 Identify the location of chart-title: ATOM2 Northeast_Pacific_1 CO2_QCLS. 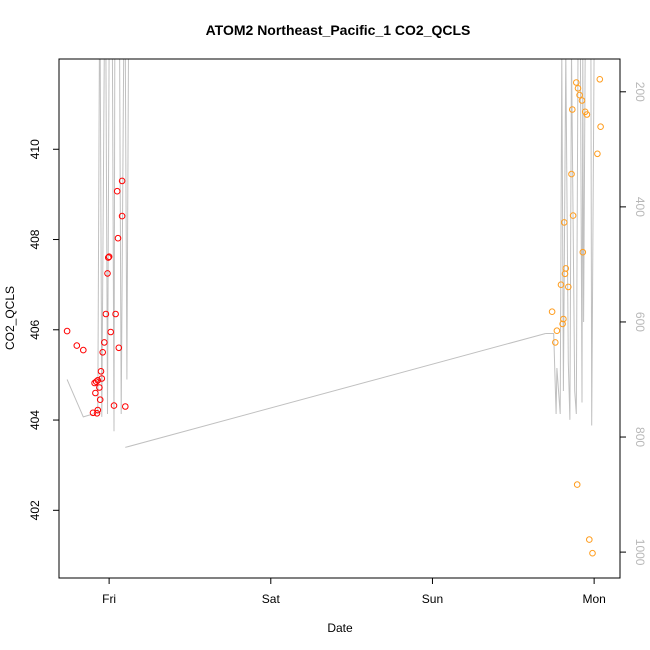
(338, 30).